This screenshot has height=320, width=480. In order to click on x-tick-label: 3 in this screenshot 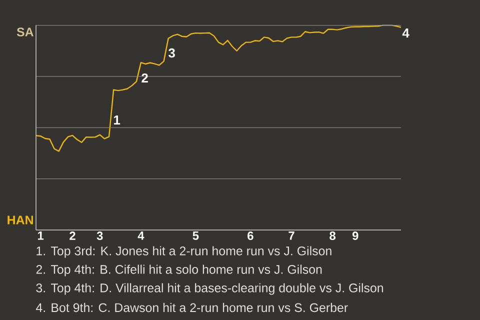, I will do `click(99, 236)`.